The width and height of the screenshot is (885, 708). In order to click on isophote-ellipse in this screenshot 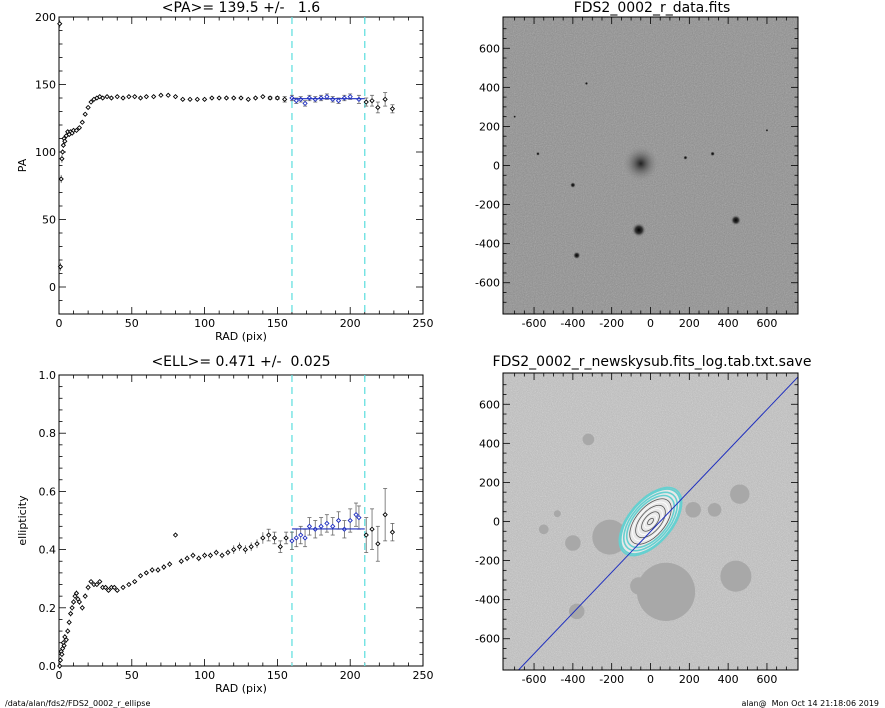, I will do `click(650, 521)`.